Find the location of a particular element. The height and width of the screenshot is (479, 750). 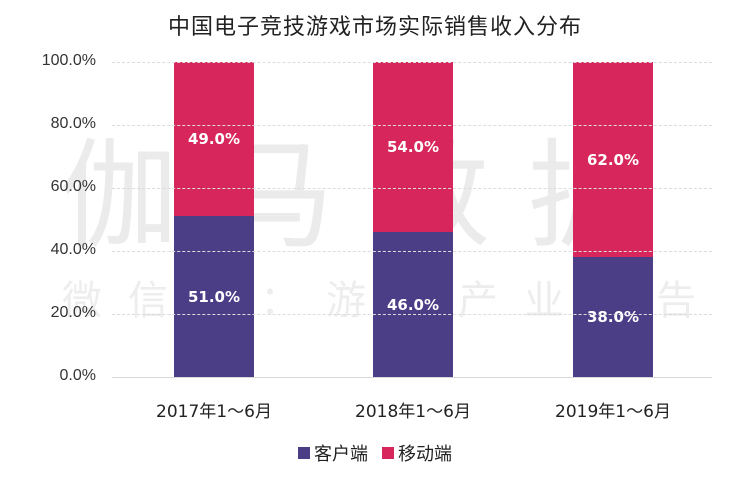

y-tick-label: 80.0% is located at coordinates (73, 123).